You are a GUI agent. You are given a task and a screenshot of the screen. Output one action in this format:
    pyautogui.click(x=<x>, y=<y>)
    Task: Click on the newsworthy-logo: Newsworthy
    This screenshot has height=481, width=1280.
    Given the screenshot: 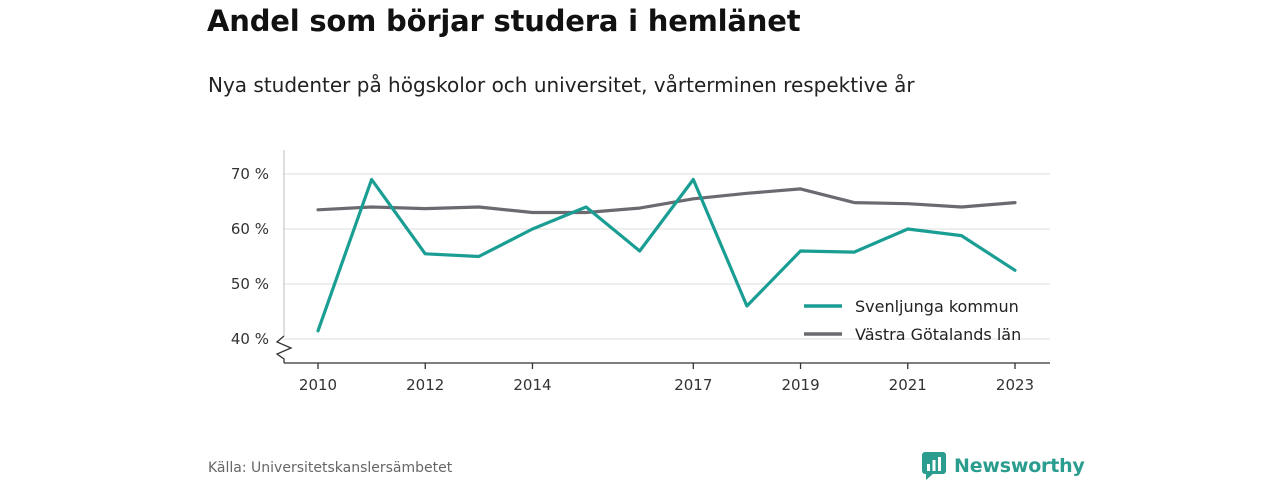 What is the action you would take?
    pyautogui.click(x=1003, y=466)
    